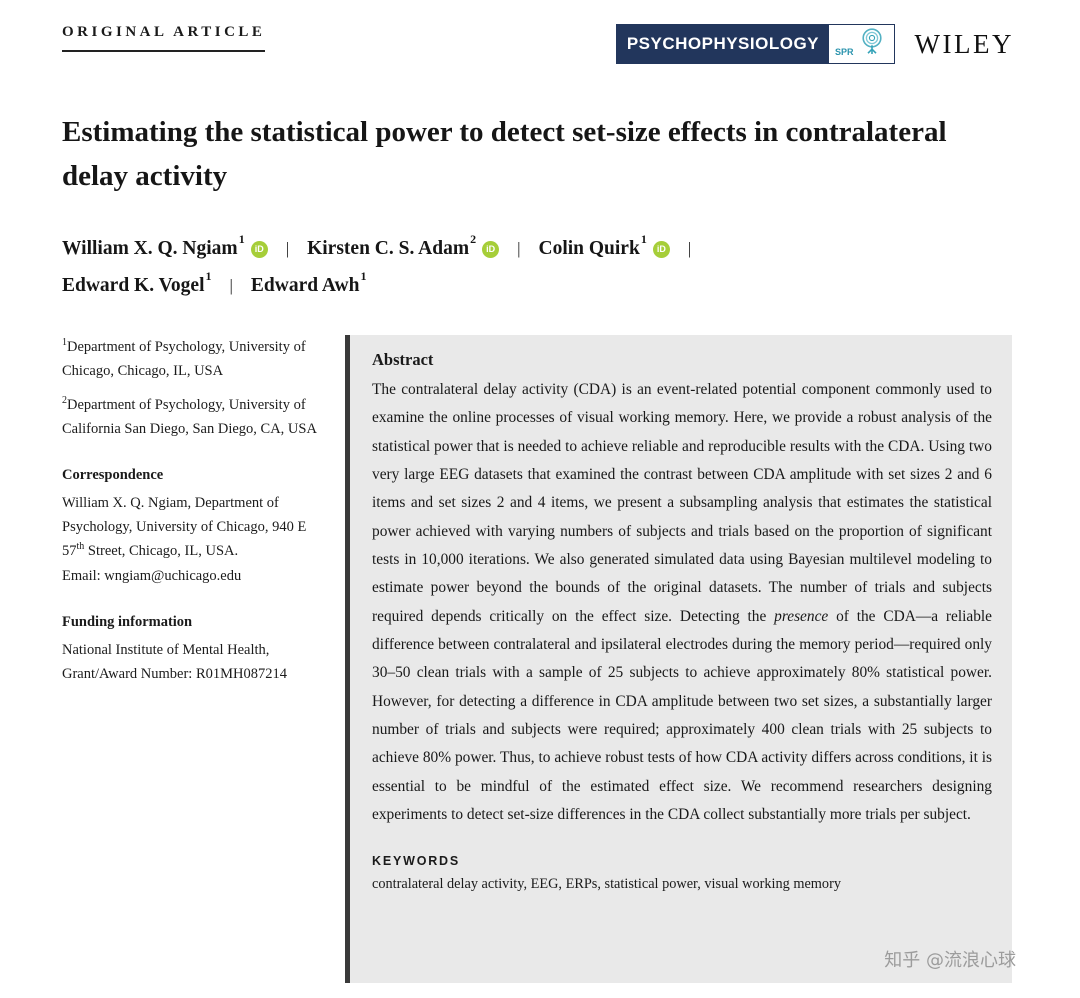 The image size is (1080, 998). Describe the element at coordinates (80, 547) in the screenshot. I see `correspondence-sup: th` at that location.